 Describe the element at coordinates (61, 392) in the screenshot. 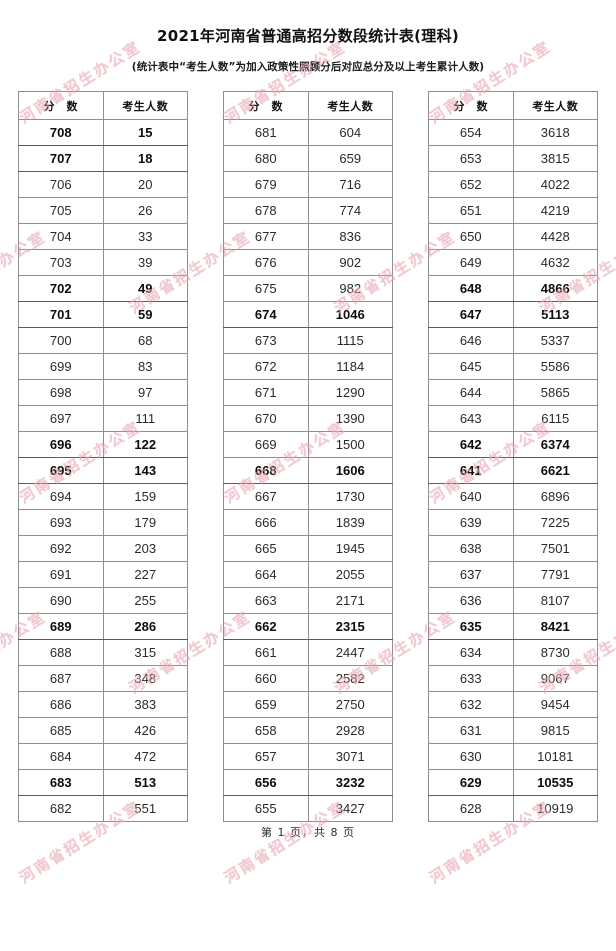

I see `cell-score: 698` at that location.